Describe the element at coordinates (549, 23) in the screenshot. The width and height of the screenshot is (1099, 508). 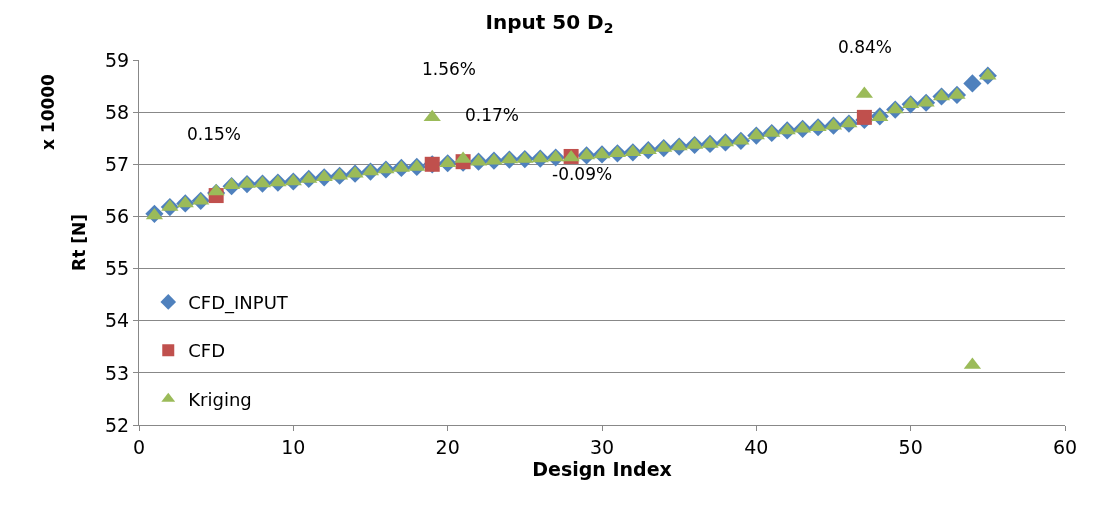
I see `chart-title: Input 50 D$_{2}$` at that location.